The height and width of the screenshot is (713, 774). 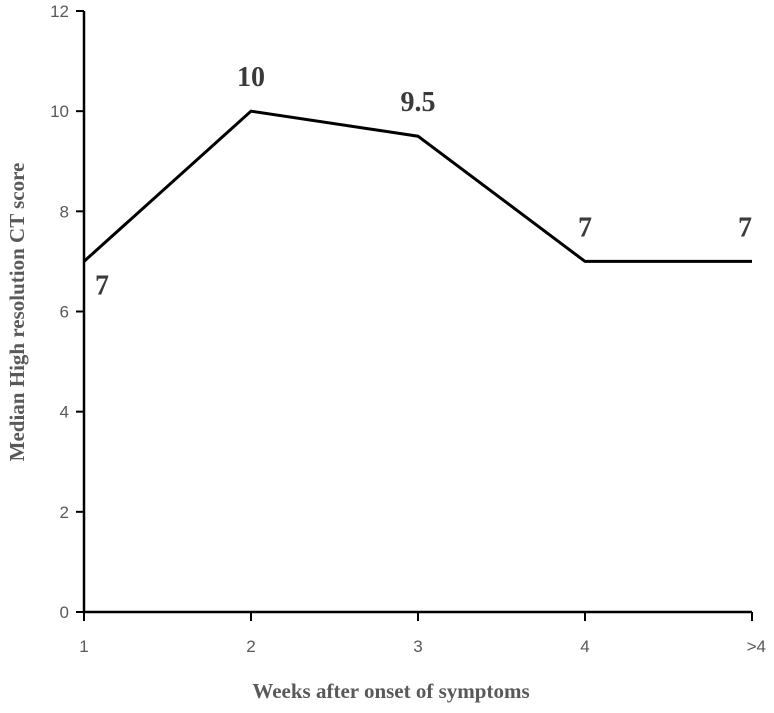 What do you see at coordinates (390, 691) in the screenshot?
I see `x-axis-title: Weeks after onset of symptoms` at bounding box center [390, 691].